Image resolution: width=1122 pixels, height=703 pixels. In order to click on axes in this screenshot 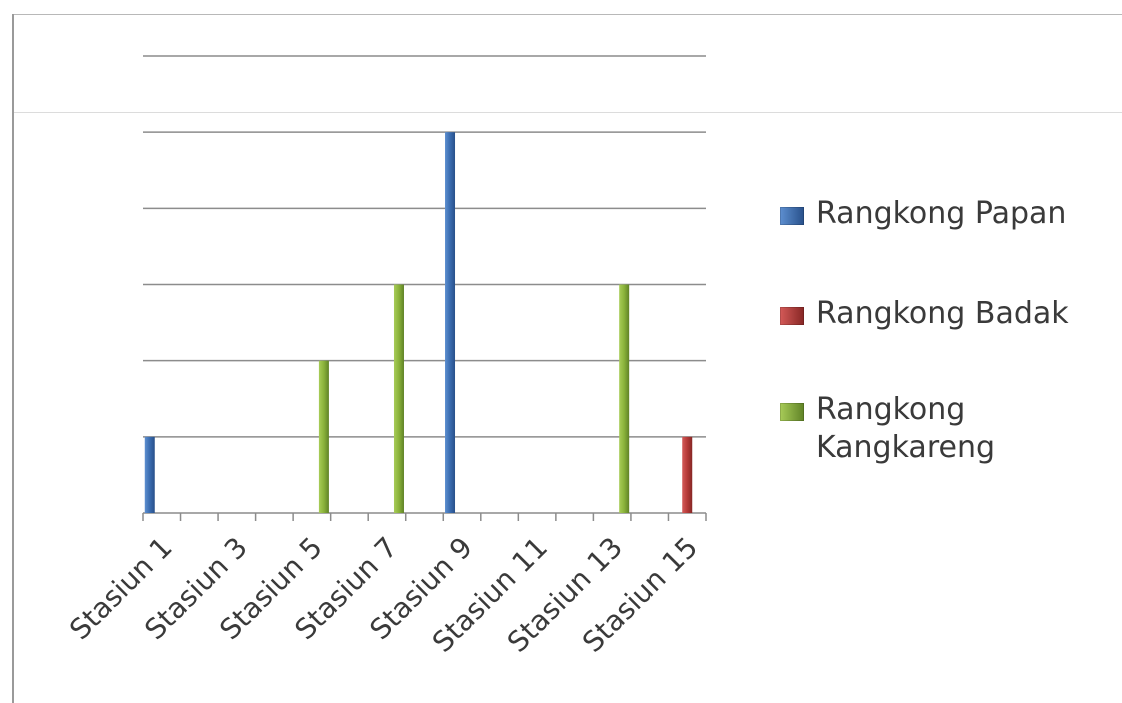, I will do `click(424, 516)`.